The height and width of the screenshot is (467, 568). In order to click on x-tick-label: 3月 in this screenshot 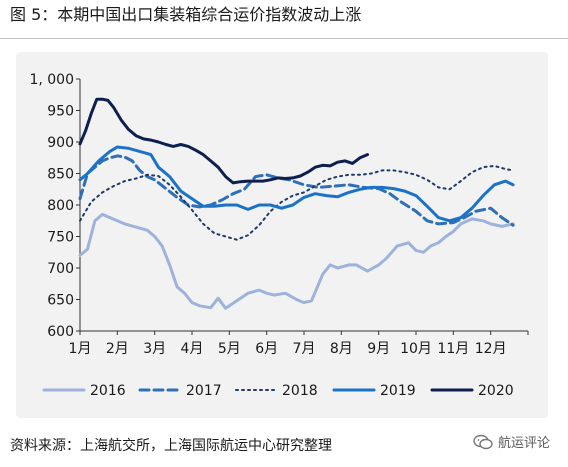, I will do `click(154, 349)`.